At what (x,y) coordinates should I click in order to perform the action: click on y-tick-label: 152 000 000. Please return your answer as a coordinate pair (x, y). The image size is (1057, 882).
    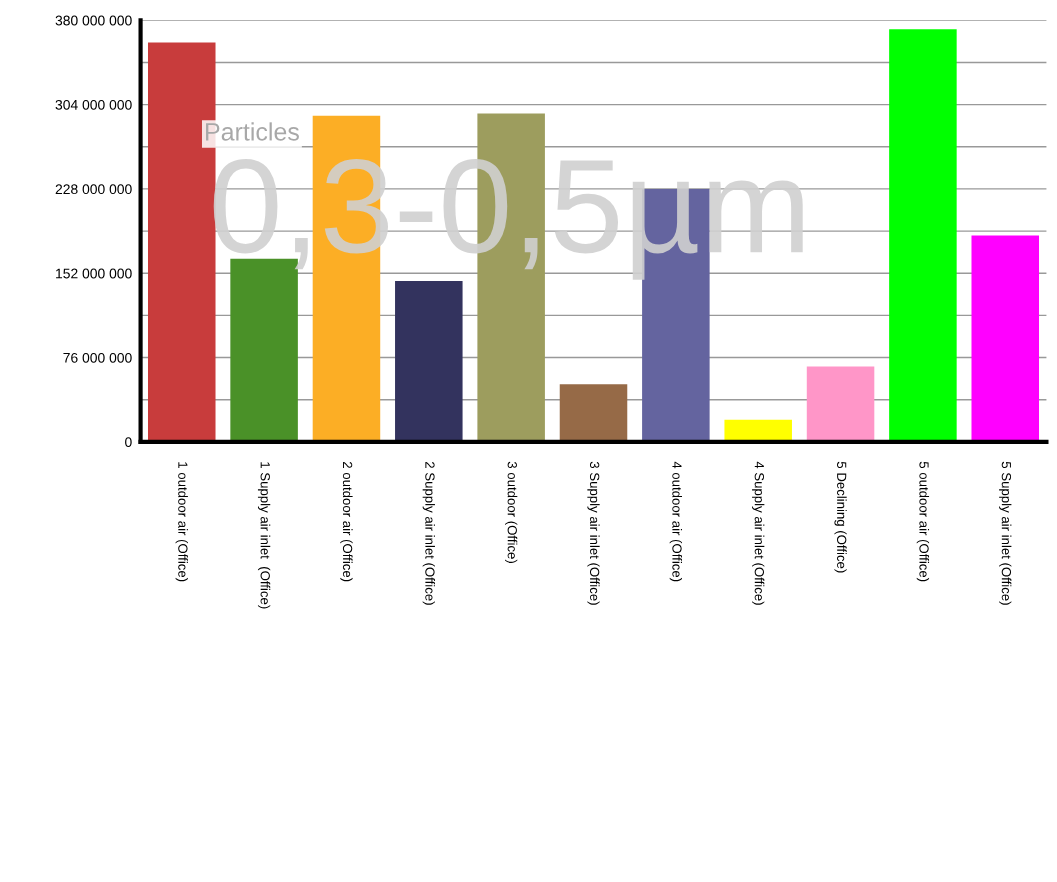
    Looking at the image, I should click on (94, 273).